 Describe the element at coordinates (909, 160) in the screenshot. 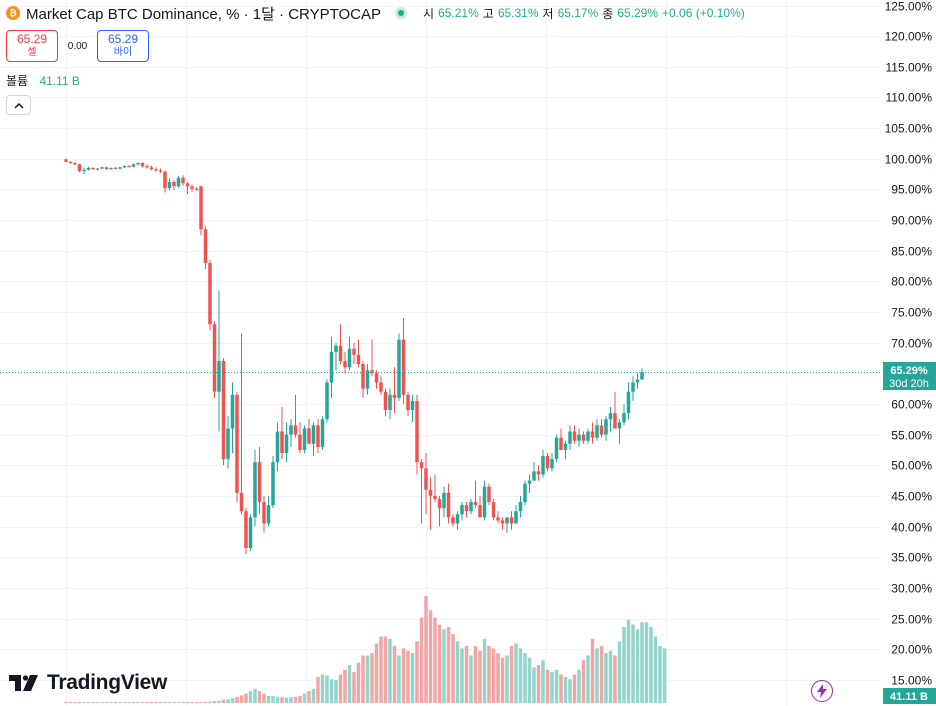

I see `y-tick-label: 100.00%` at that location.